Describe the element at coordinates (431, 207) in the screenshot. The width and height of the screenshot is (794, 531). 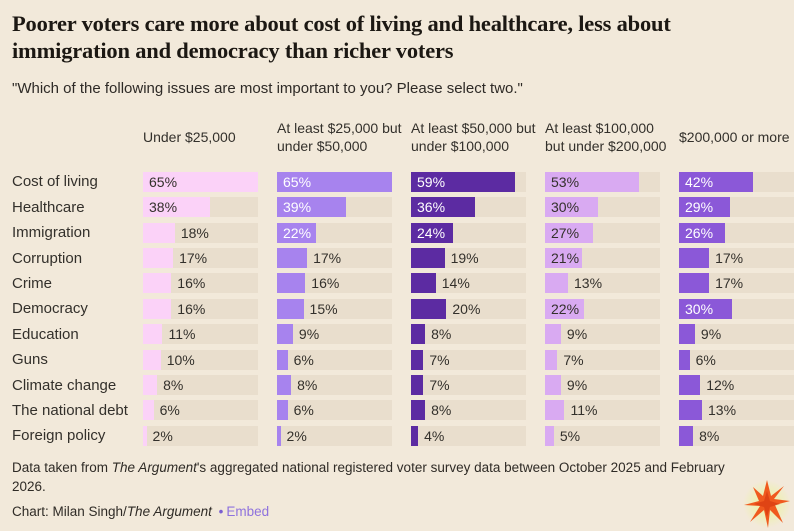
I see `bar-value-label: 36%` at that location.